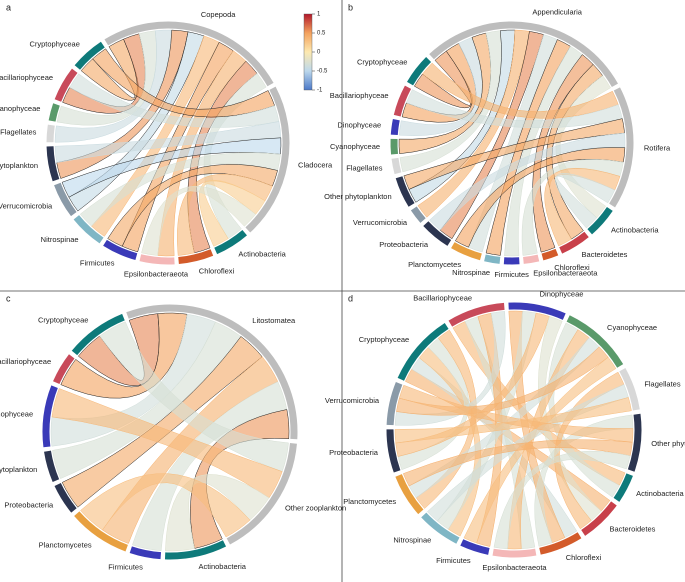 This screenshot has width=685, height=582. I want to click on node-label: Litostomatea, so click(274, 320).